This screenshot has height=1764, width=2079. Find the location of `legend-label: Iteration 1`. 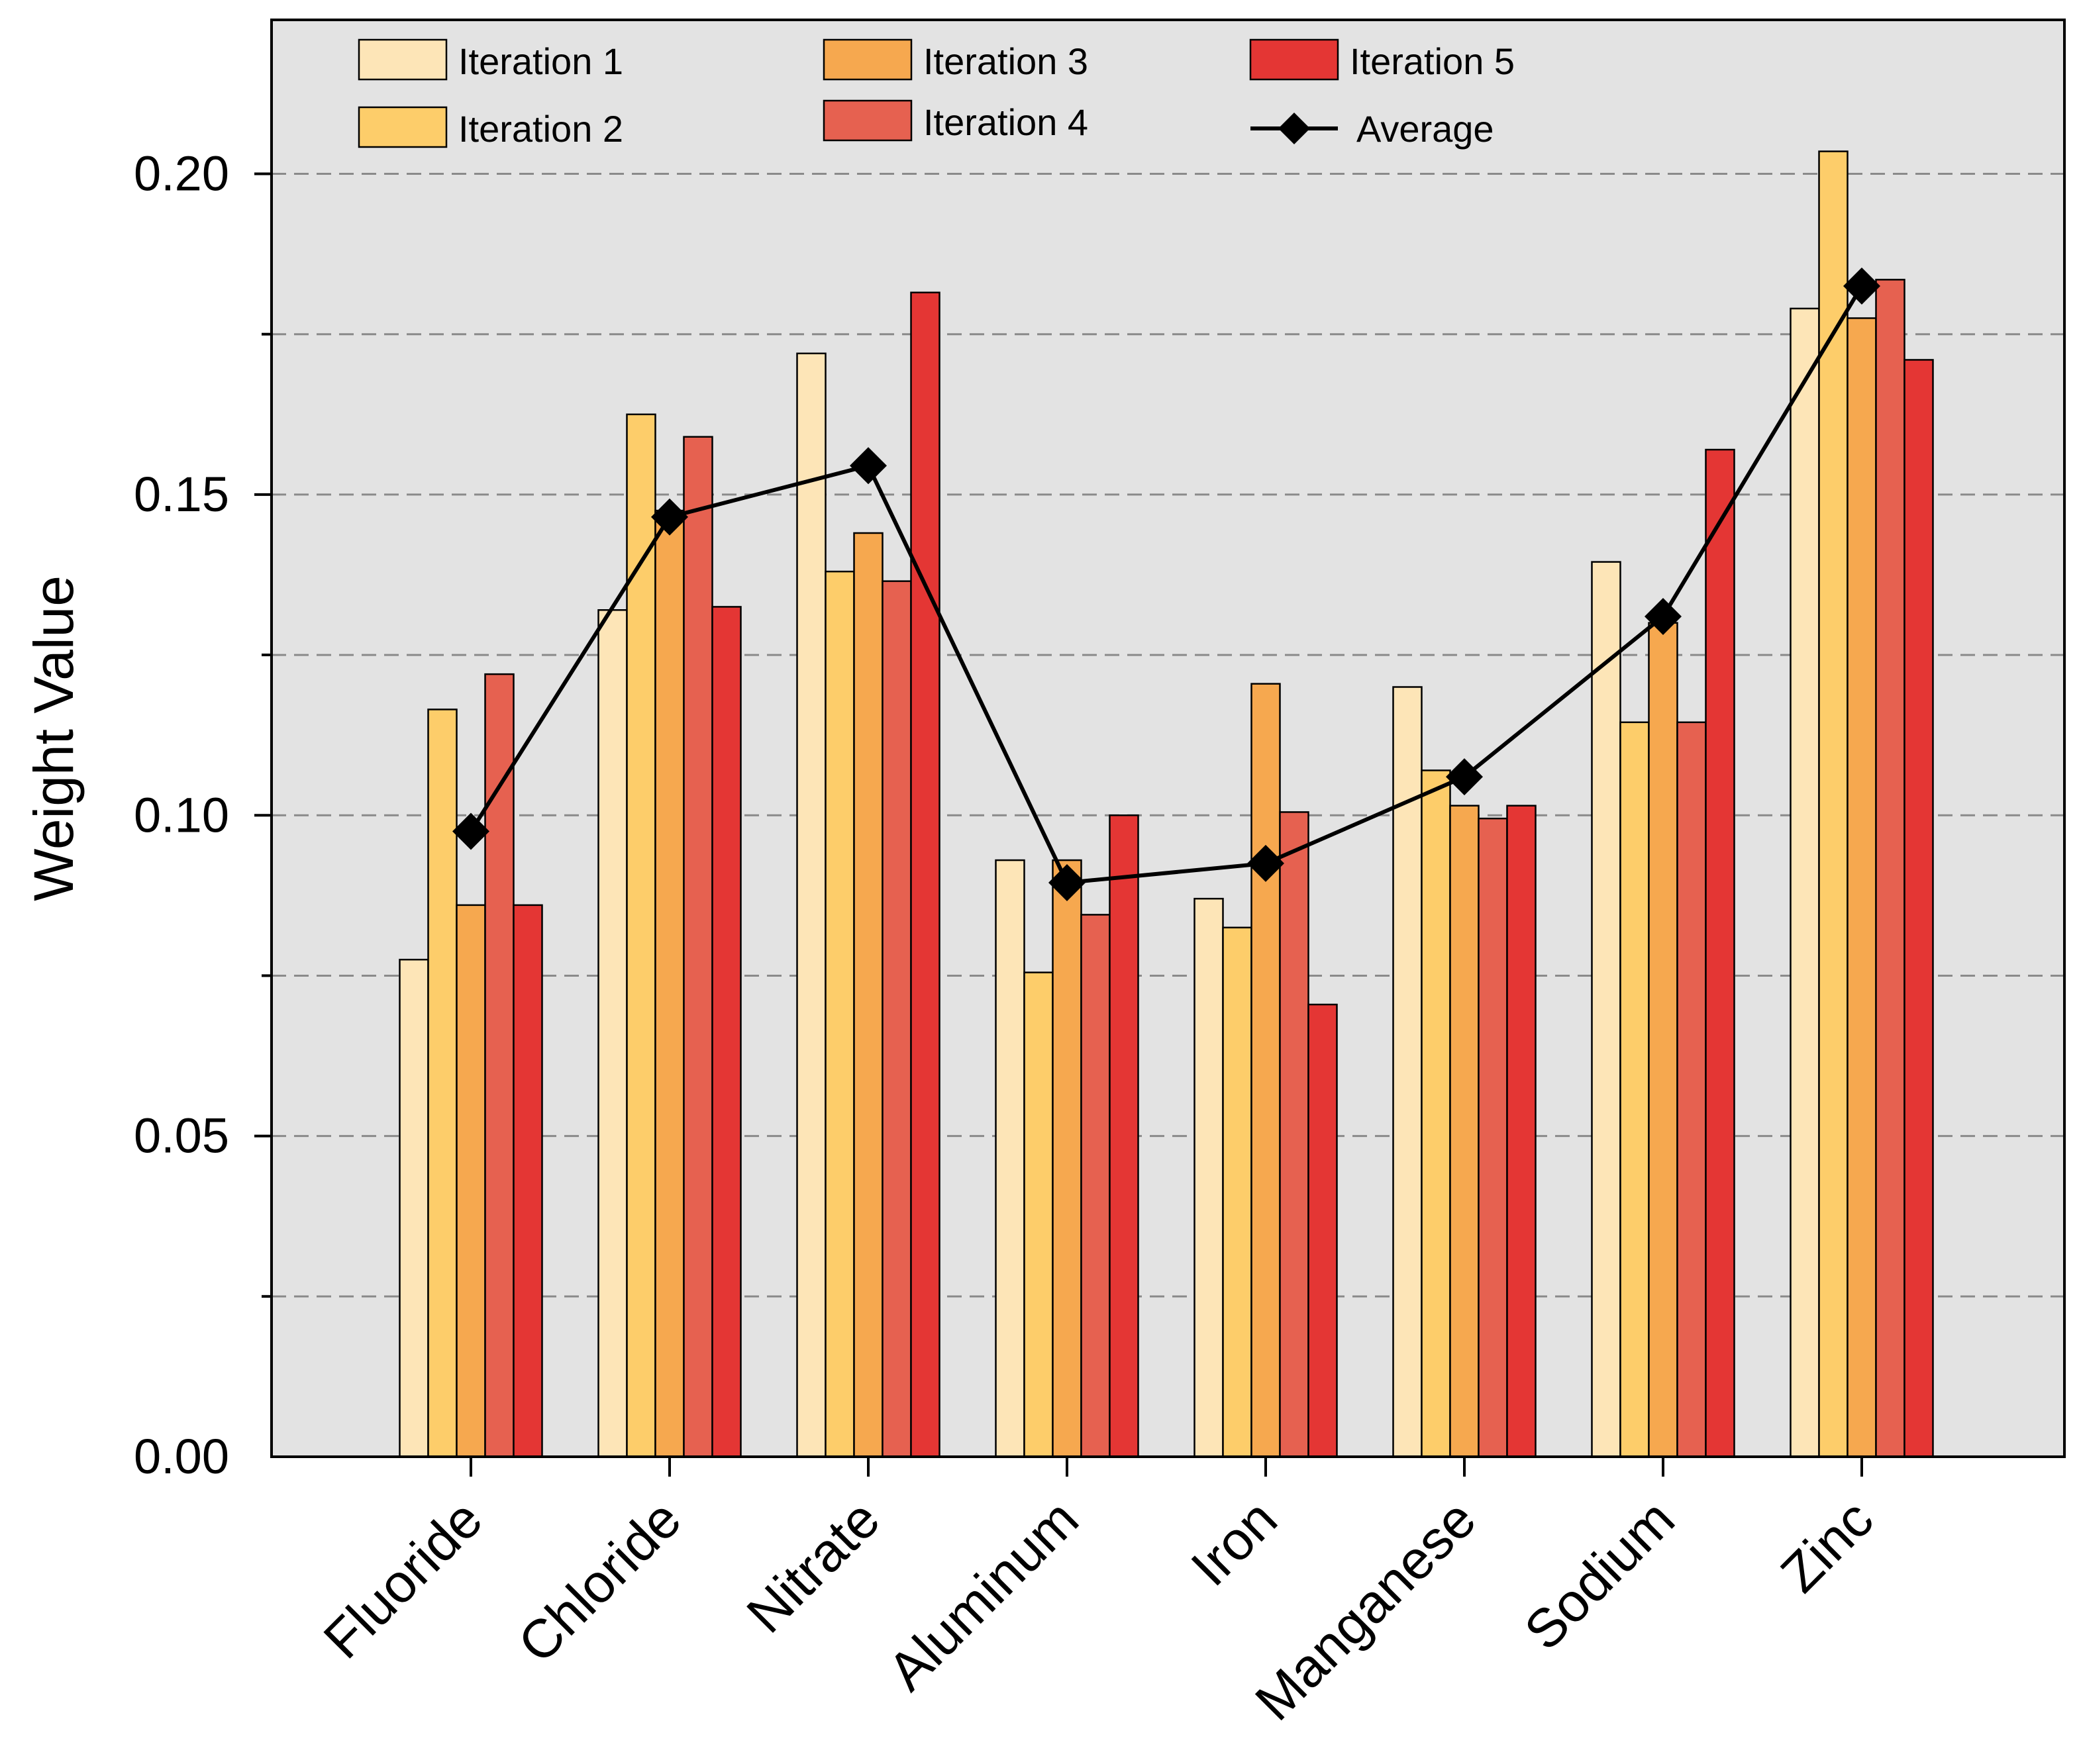

legend-label: Iteration 1 is located at coordinates (540, 61).